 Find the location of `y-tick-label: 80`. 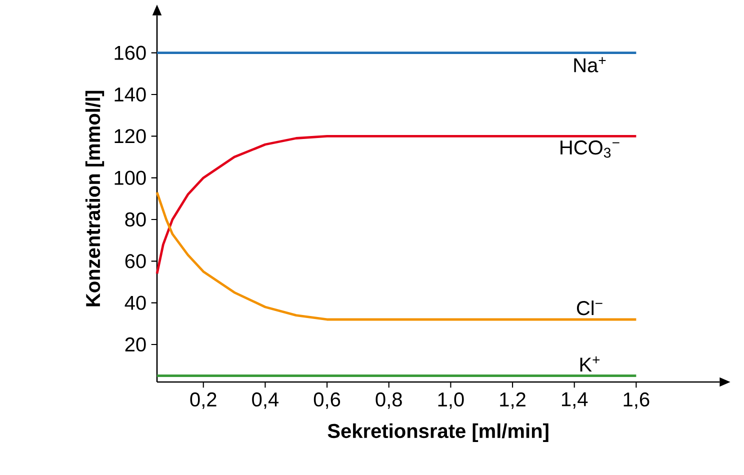

y-tick-label: 80 is located at coordinates (135, 219).